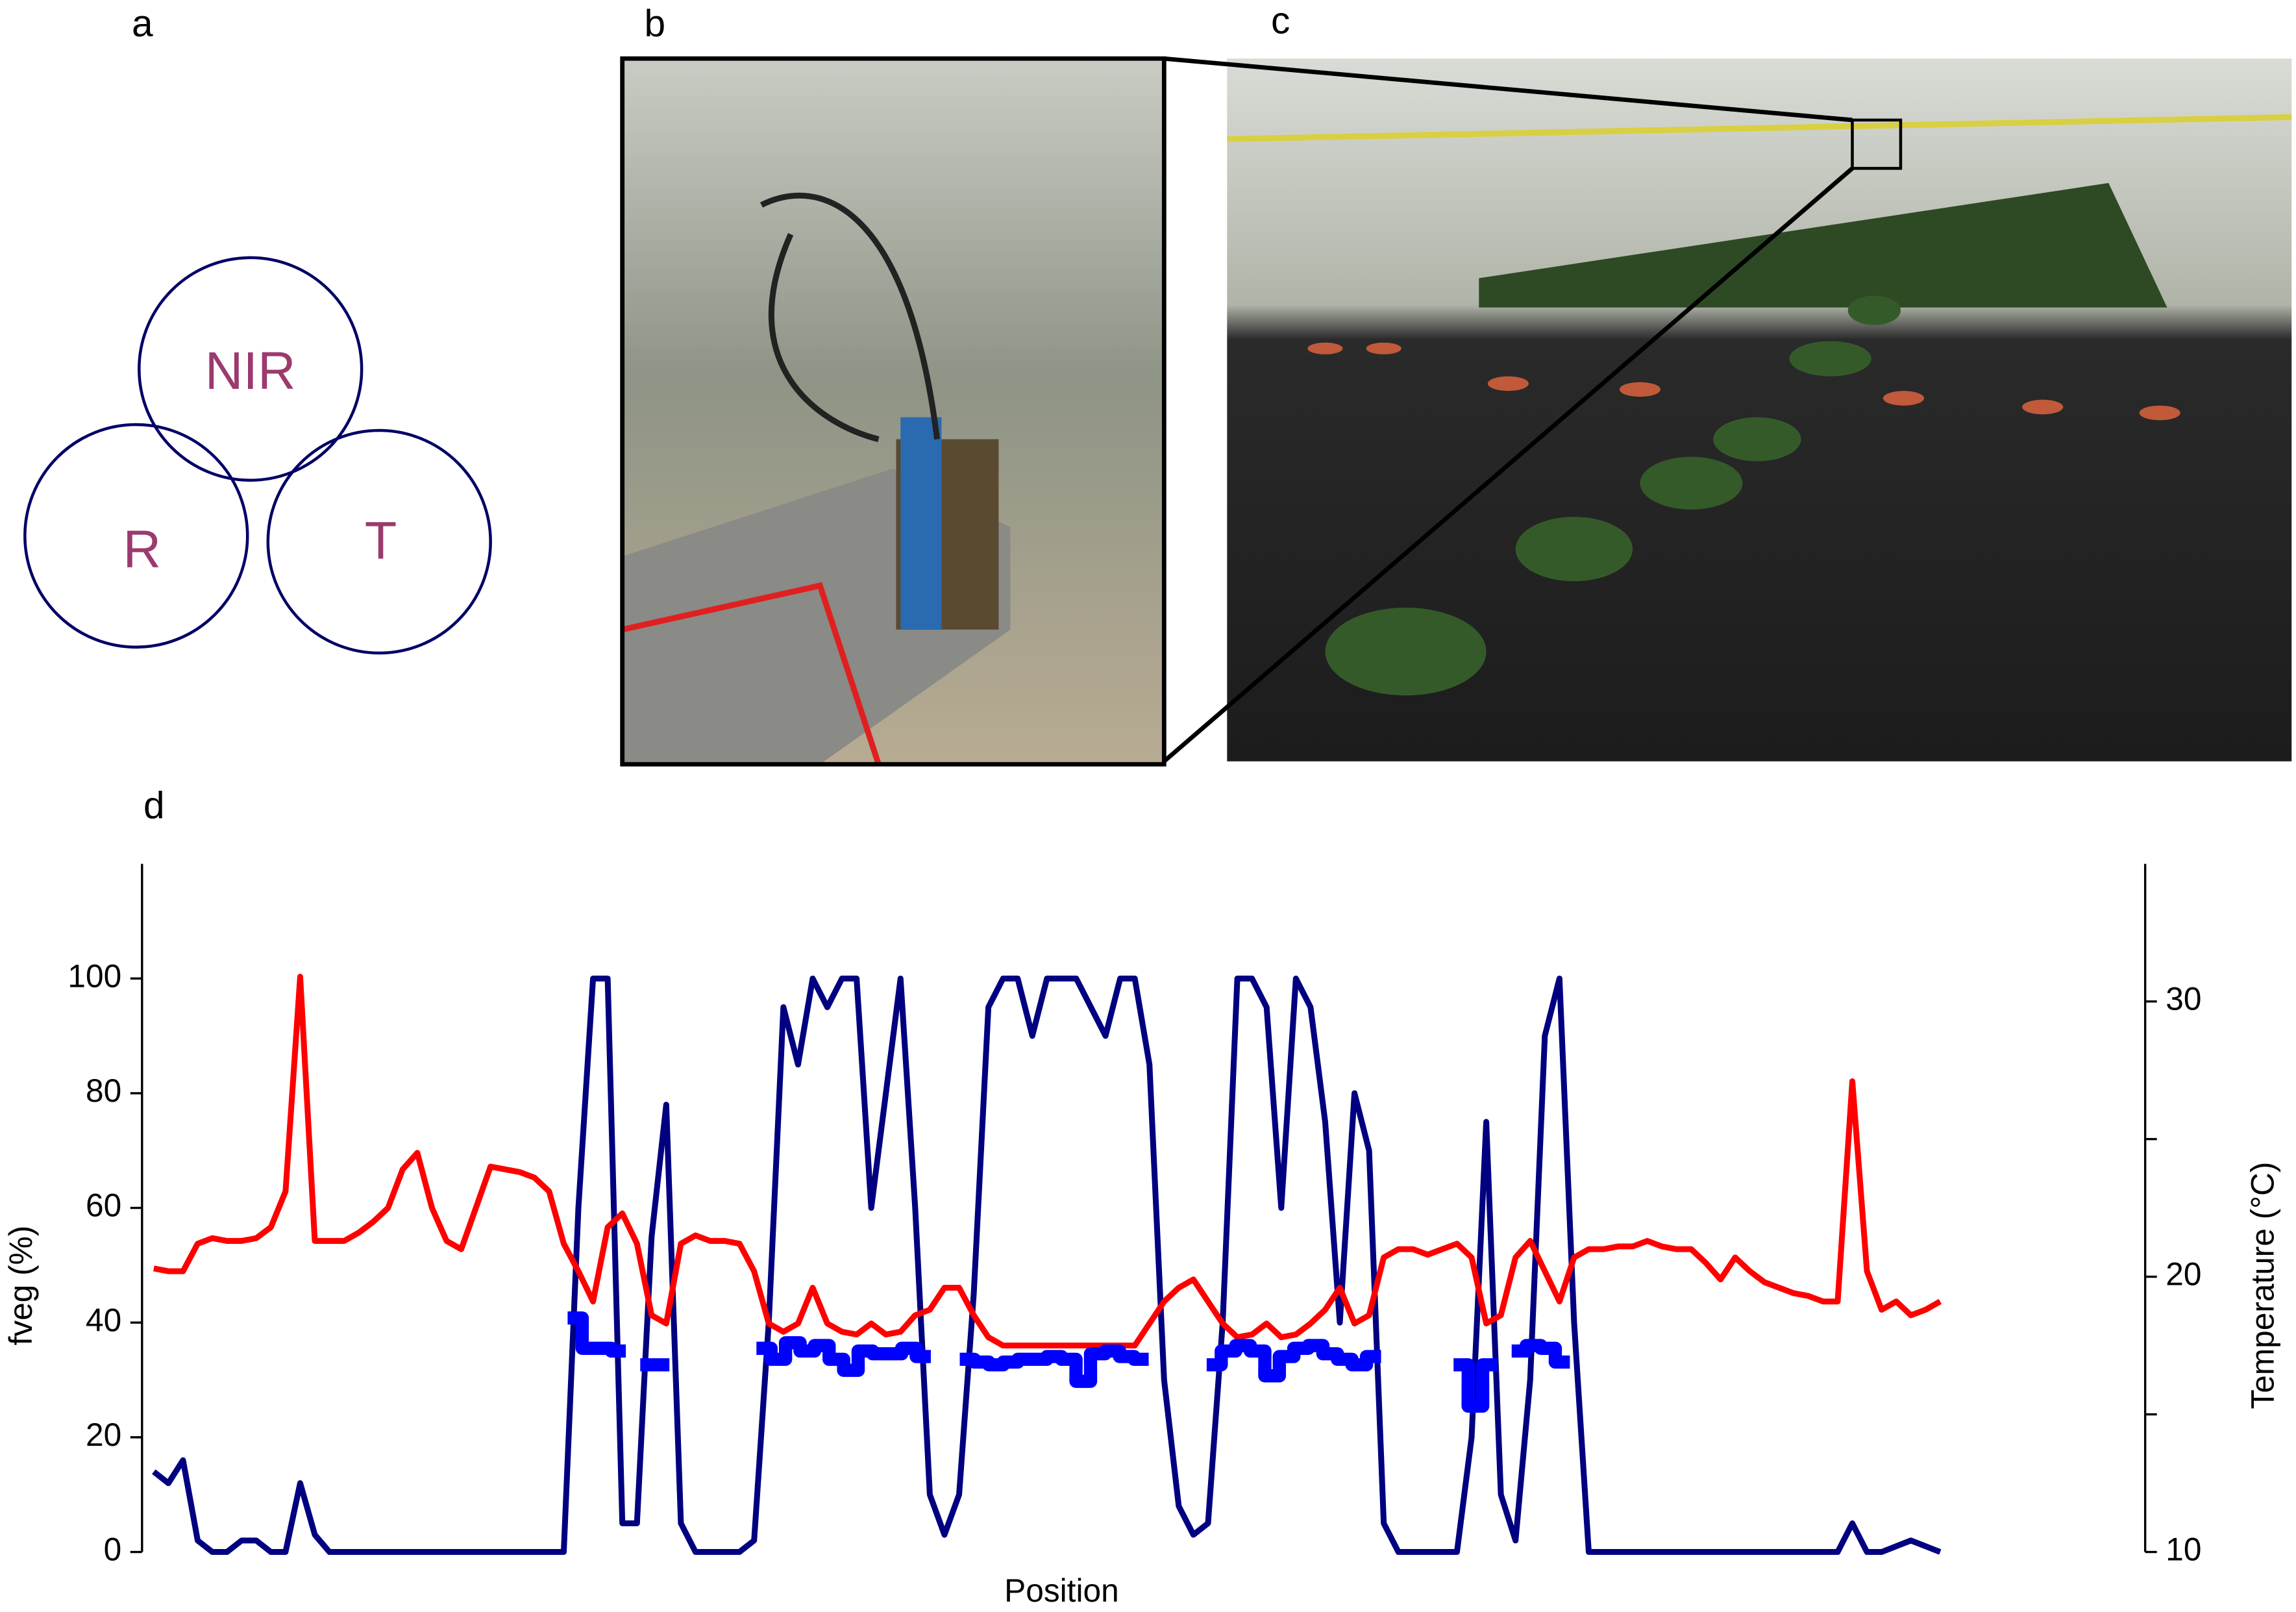  What do you see at coordinates (154, 805) in the screenshot?
I see `panel-label: d` at bounding box center [154, 805].